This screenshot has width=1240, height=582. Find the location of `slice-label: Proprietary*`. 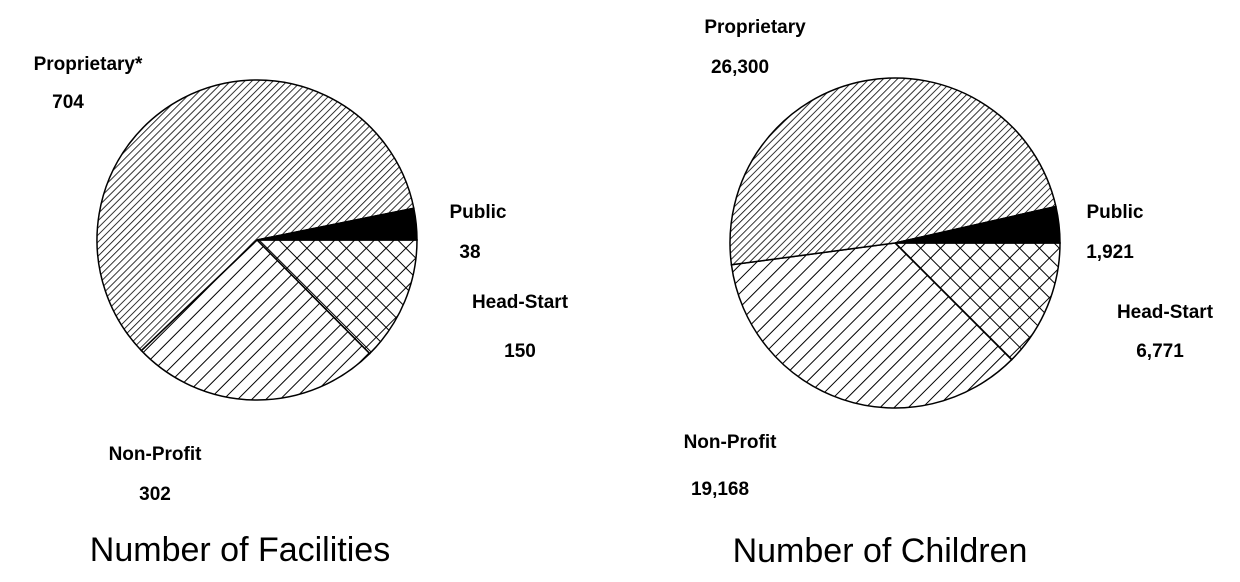

slice-label: Proprietary* is located at coordinates (88, 64).